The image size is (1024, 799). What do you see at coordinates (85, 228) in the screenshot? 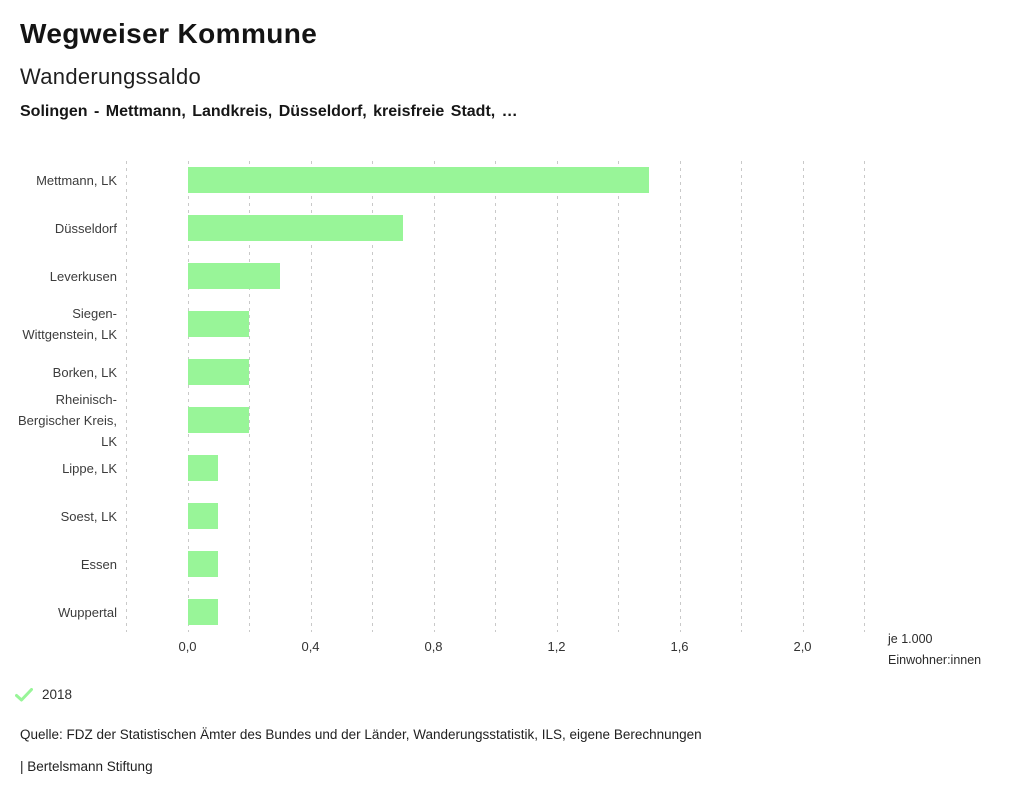
I see `category-label: Düsseldorf` at bounding box center [85, 228].